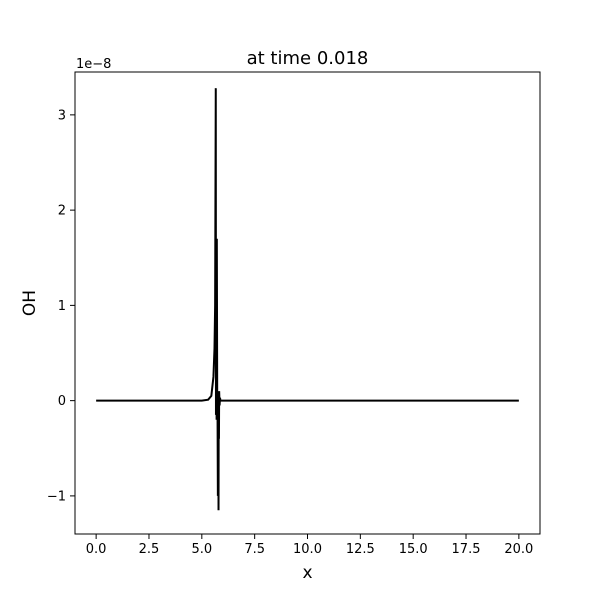 The width and height of the screenshot is (600, 600). What do you see at coordinates (62, 115) in the screenshot?
I see `y-tick-label: 3` at bounding box center [62, 115].